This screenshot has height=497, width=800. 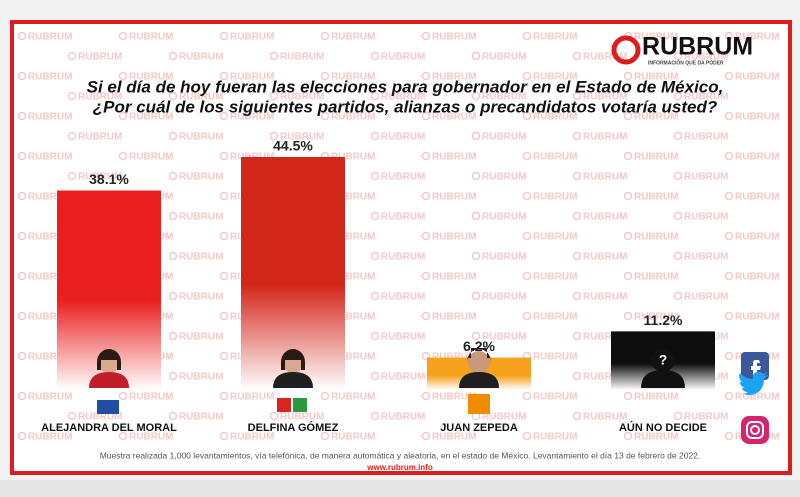 What do you see at coordinates (663, 320) in the screenshot?
I see `value-label: 11.2%` at bounding box center [663, 320].